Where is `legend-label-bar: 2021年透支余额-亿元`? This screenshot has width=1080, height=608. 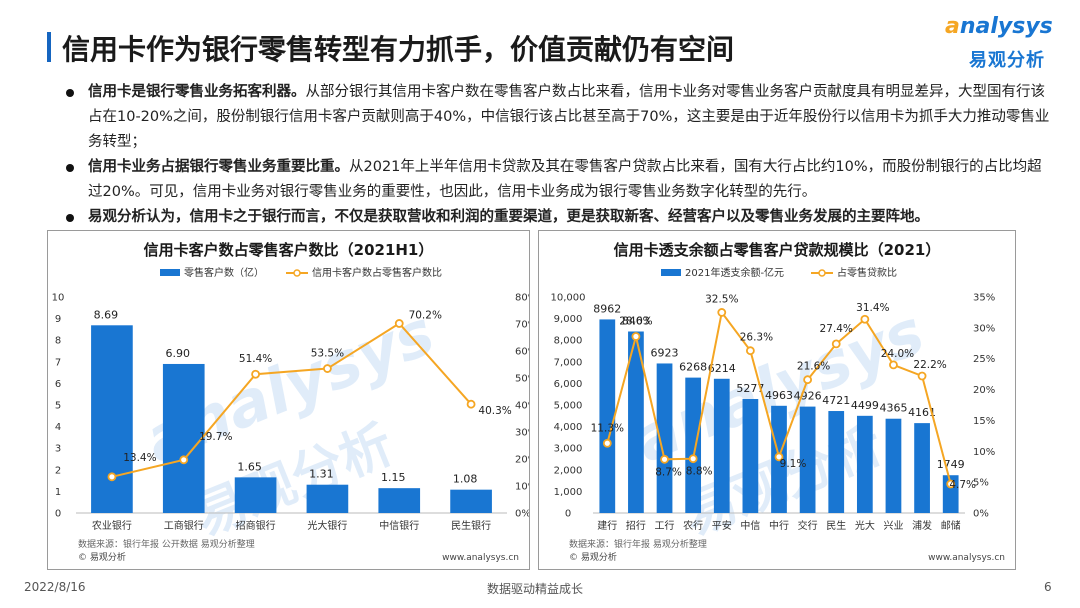 legend-label-bar: 2021年透支余额-亿元 is located at coordinates (734, 272).